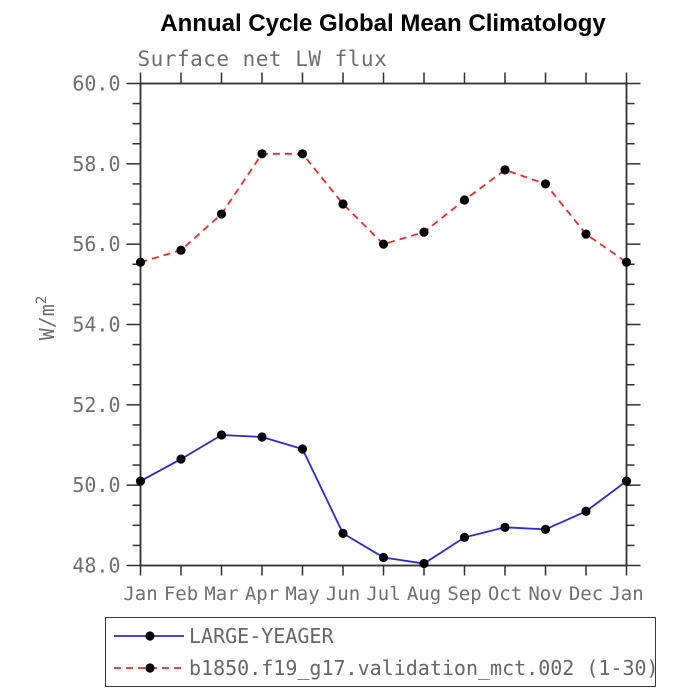 The height and width of the screenshot is (700, 700). I want to click on legend-line-sample-solid, so click(149, 636).